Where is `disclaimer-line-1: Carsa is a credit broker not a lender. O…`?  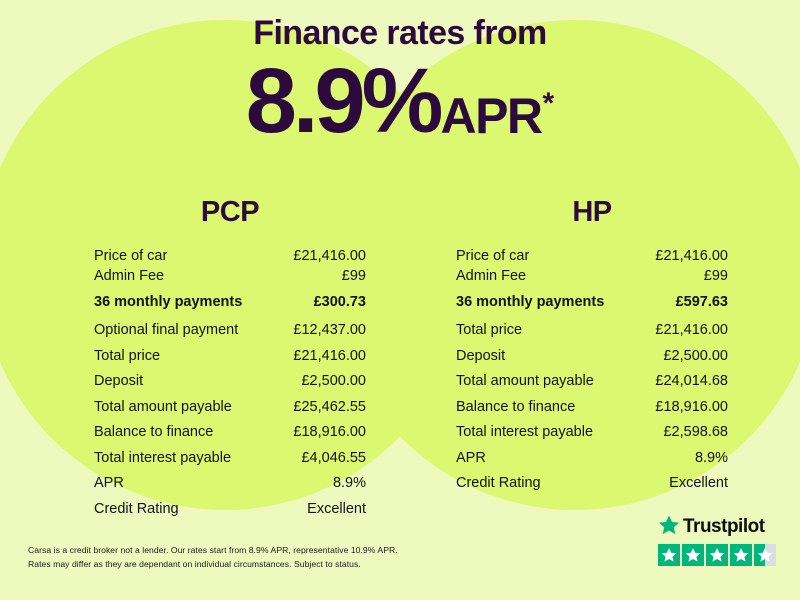
disclaimer-line-1: Carsa is a credit broker not a lender. O… is located at coordinates (213, 550).